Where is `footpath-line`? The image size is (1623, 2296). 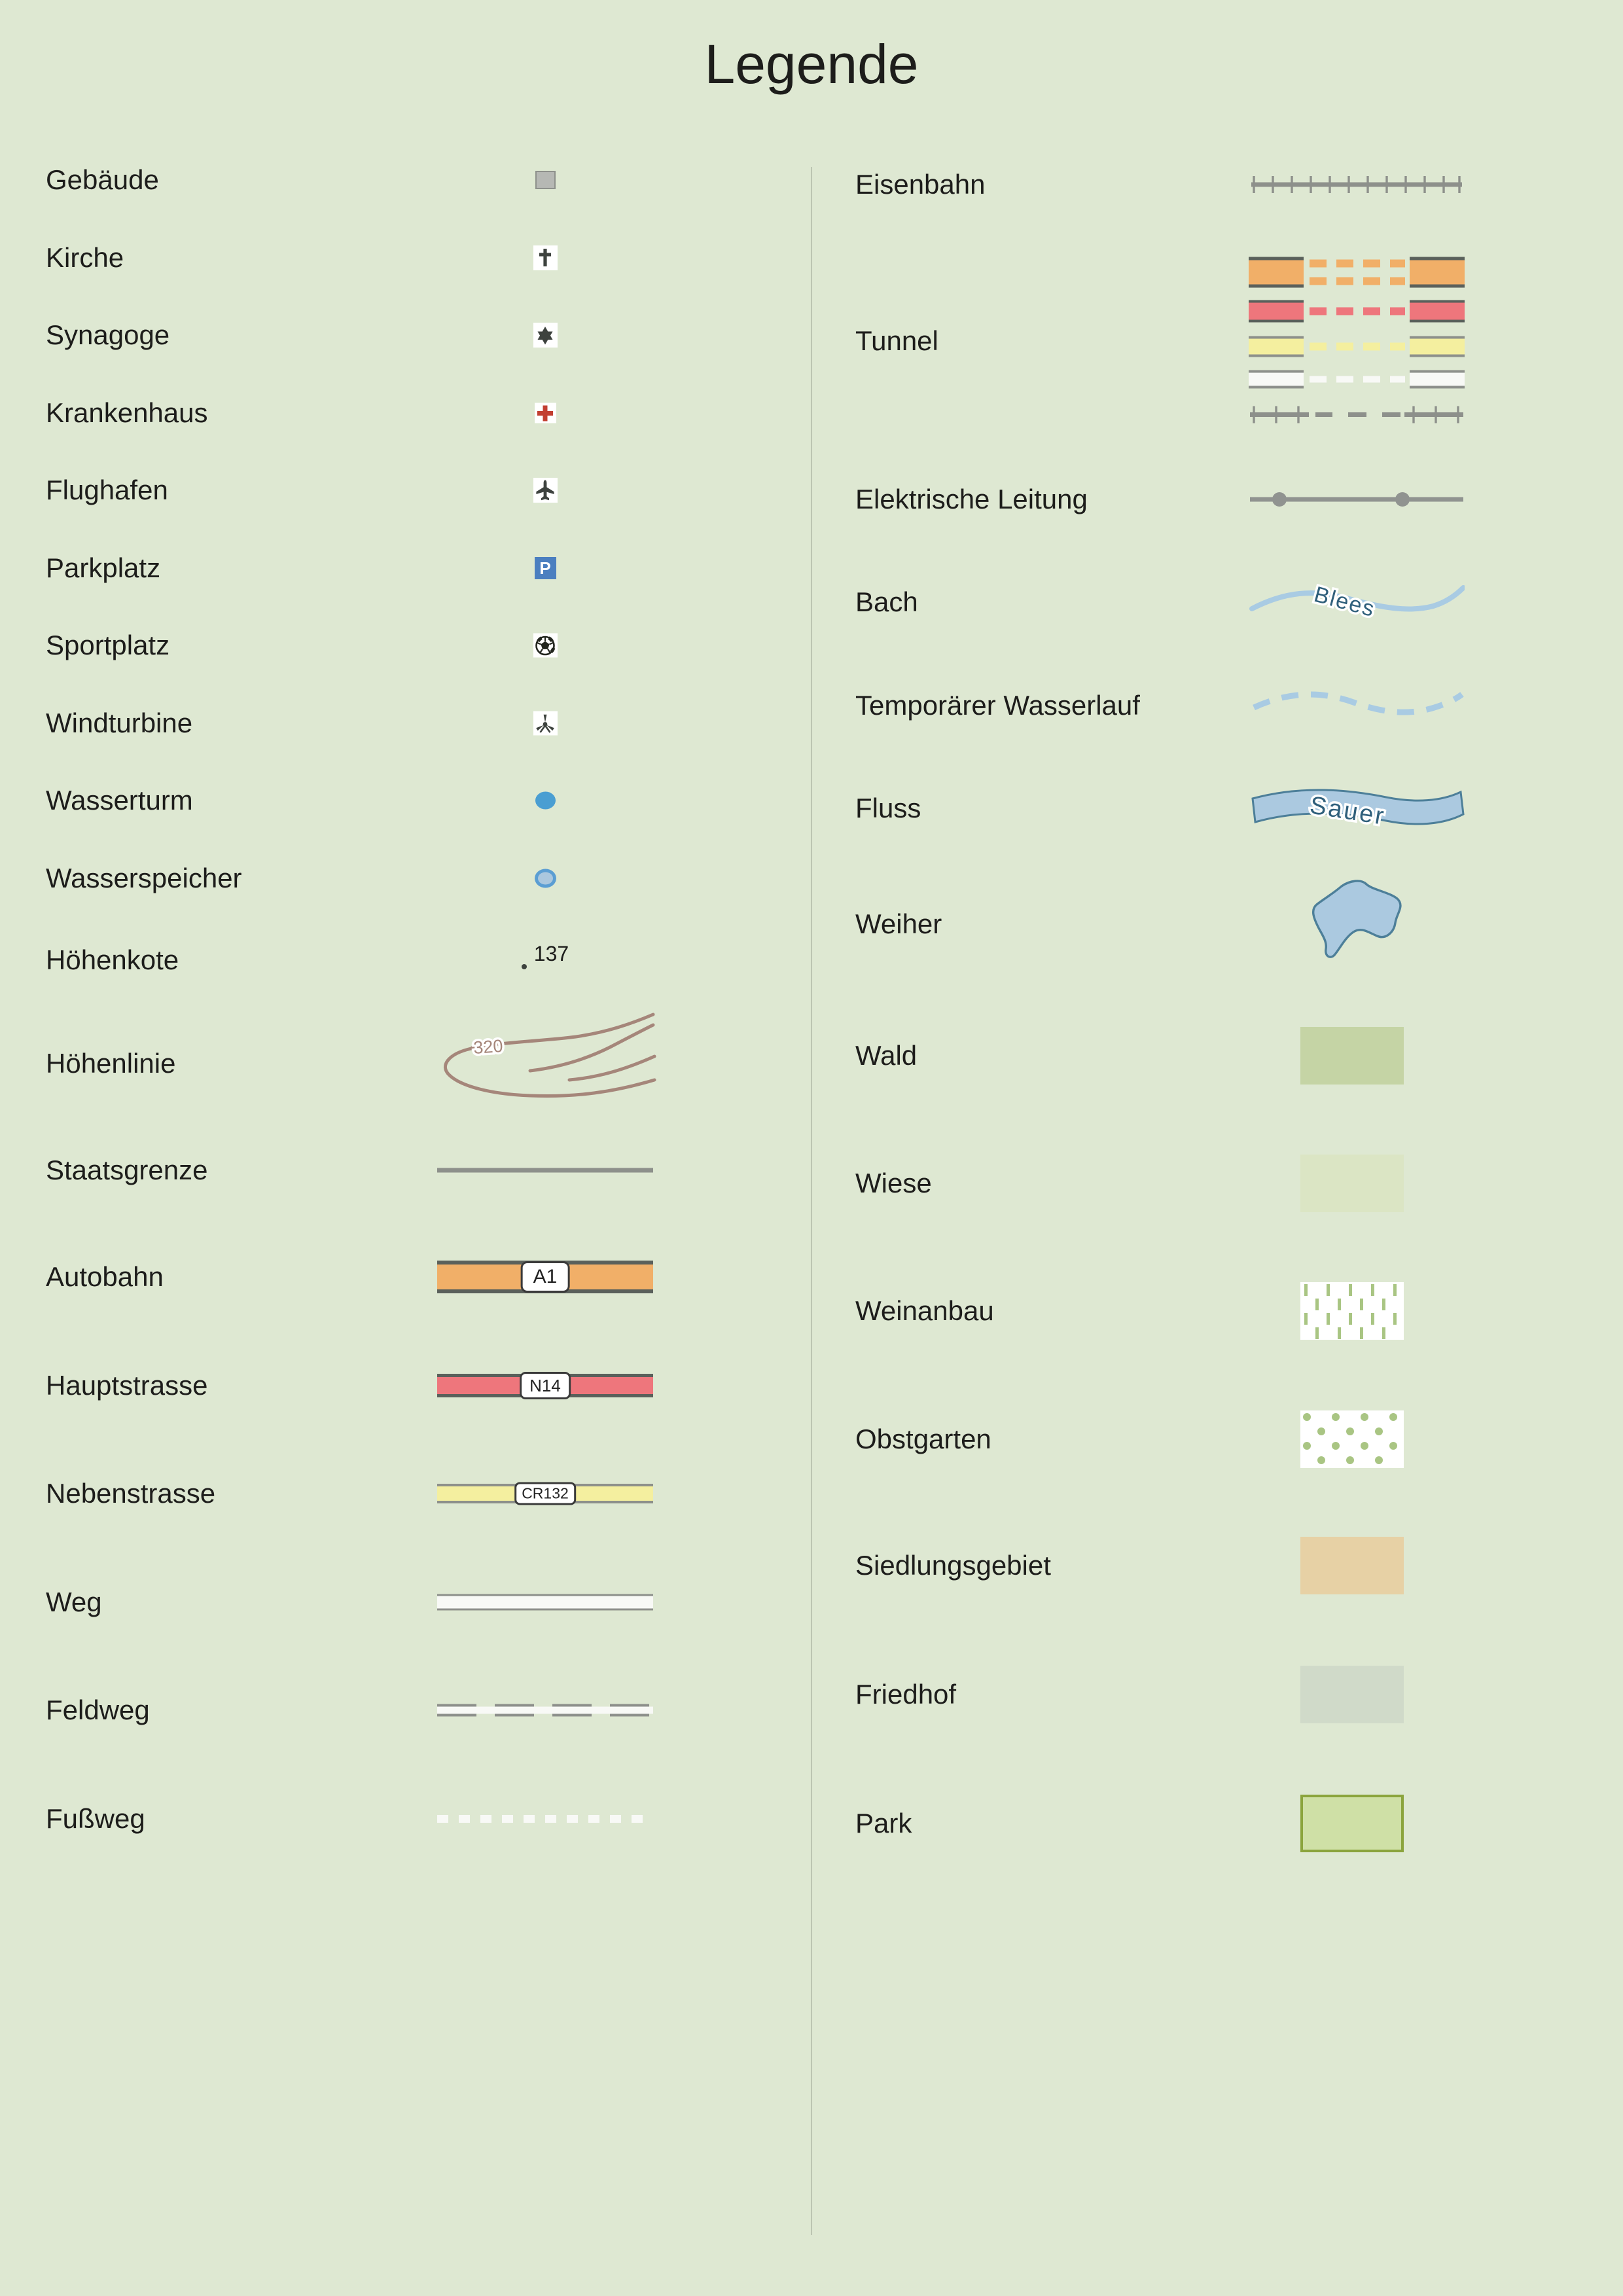 footpath-line is located at coordinates (545, 1819).